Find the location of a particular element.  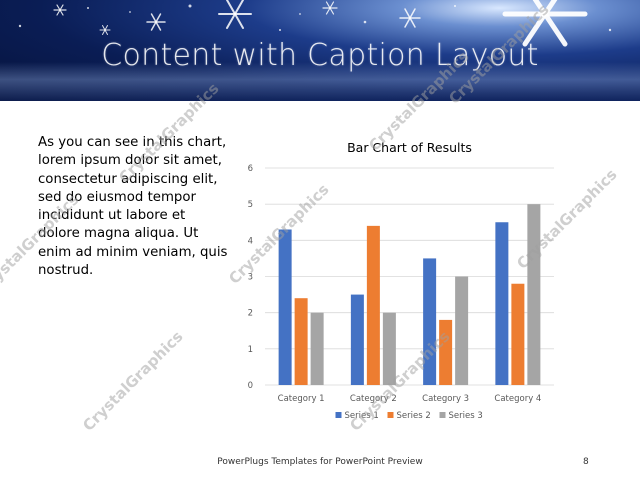

slide-title: Content with Caption Layout is located at coordinates (320, 55).